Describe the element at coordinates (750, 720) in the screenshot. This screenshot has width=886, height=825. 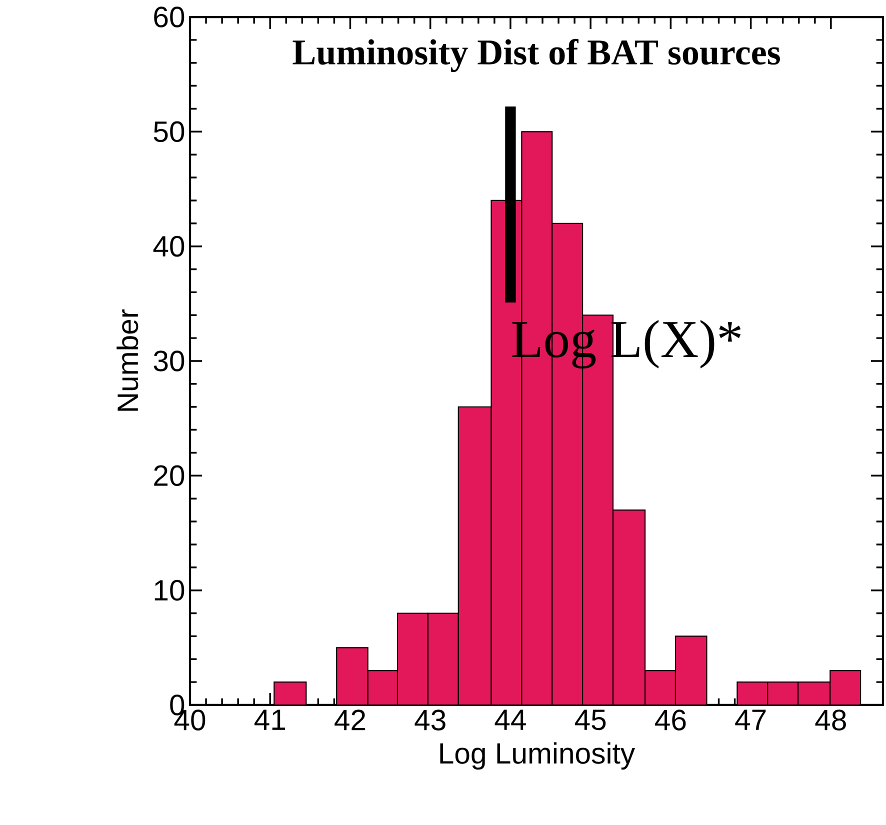
I see `x-tick-label: 47` at that location.